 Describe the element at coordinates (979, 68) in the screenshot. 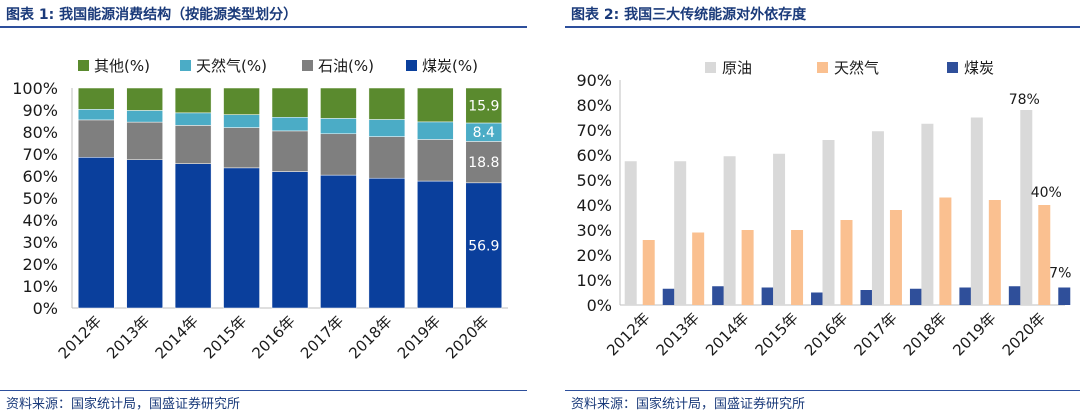

I see `legend-label: 煤炭` at that location.